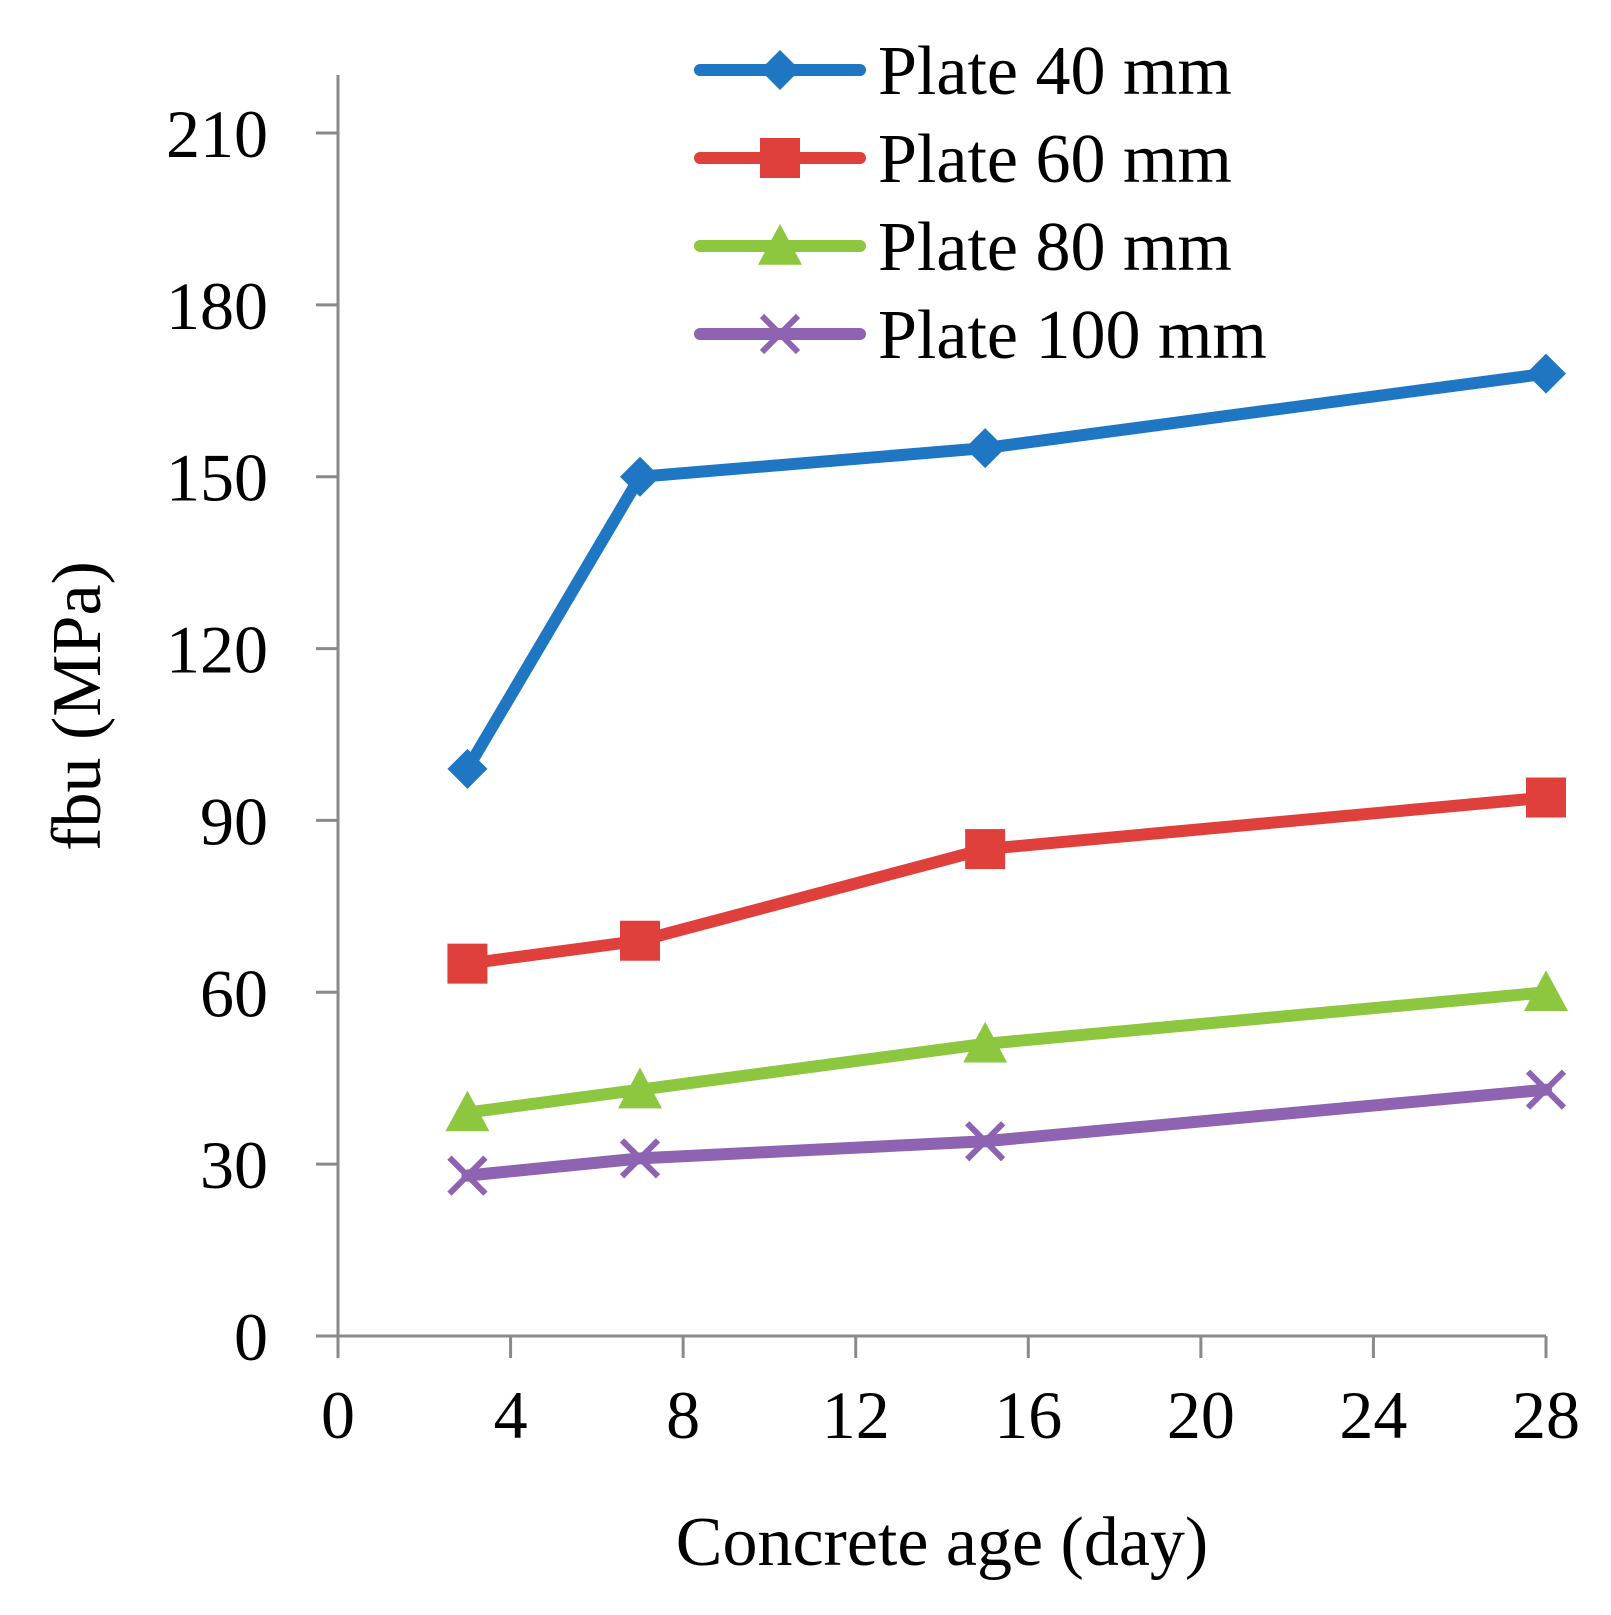 The height and width of the screenshot is (1615, 1611). I want to click on legend-item: Plate 60 mm, so click(963, 159).